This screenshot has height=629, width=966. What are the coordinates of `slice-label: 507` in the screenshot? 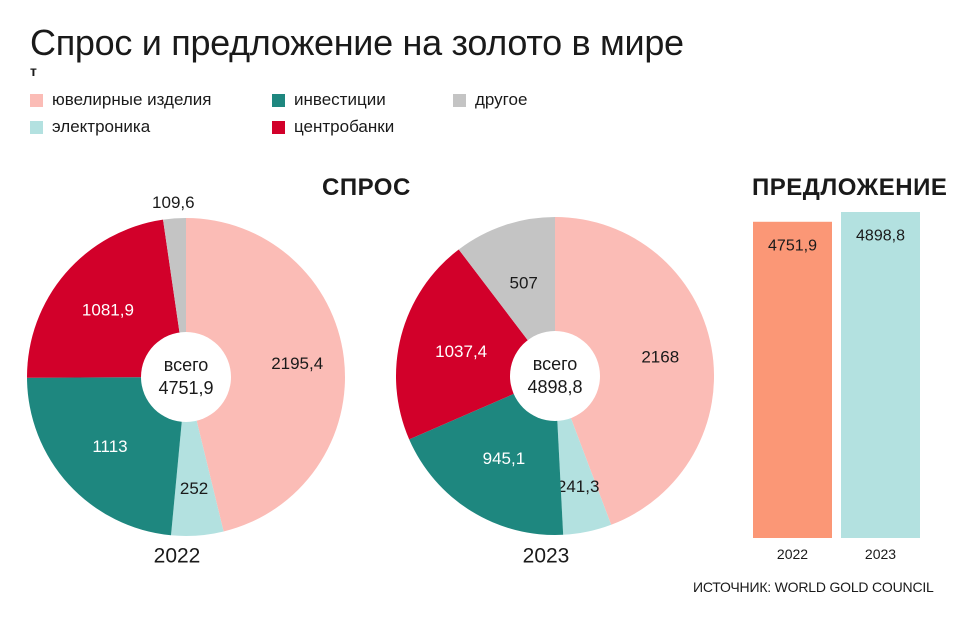 It's located at (524, 283).